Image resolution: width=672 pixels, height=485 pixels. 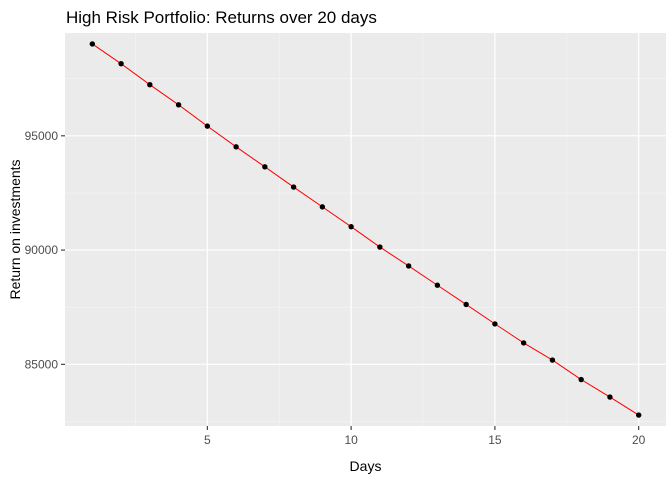 I want to click on y-tick-label: 90000, so click(x=42, y=250).